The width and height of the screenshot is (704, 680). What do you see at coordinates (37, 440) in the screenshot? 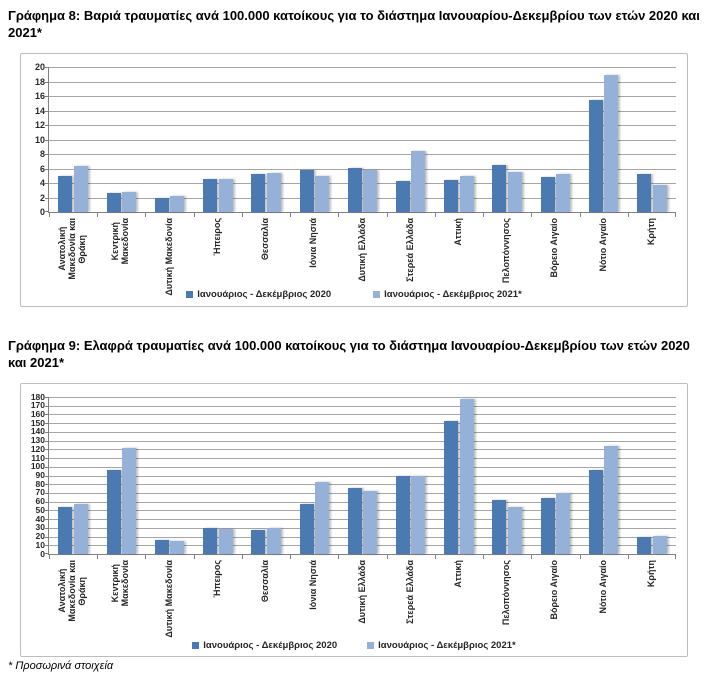
I see `y-tick-label: 130` at bounding box center [37, 440].